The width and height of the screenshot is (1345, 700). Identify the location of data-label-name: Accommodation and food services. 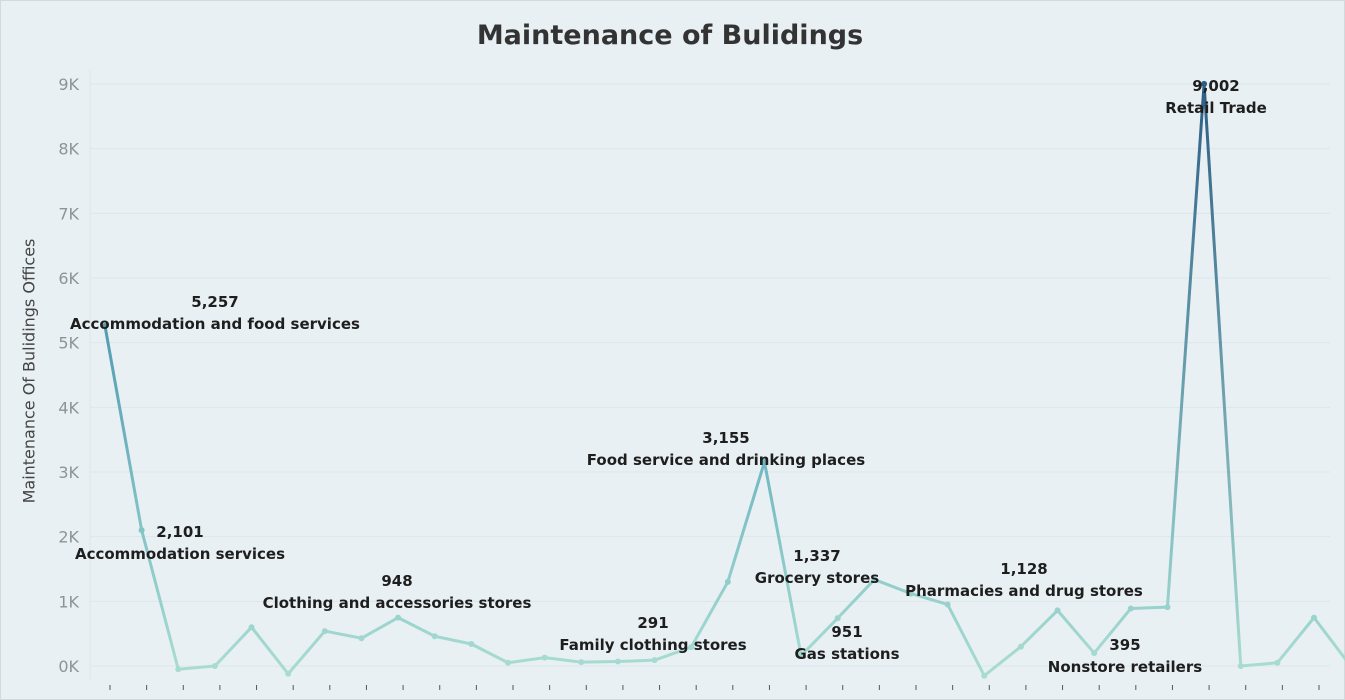
(215, 324).